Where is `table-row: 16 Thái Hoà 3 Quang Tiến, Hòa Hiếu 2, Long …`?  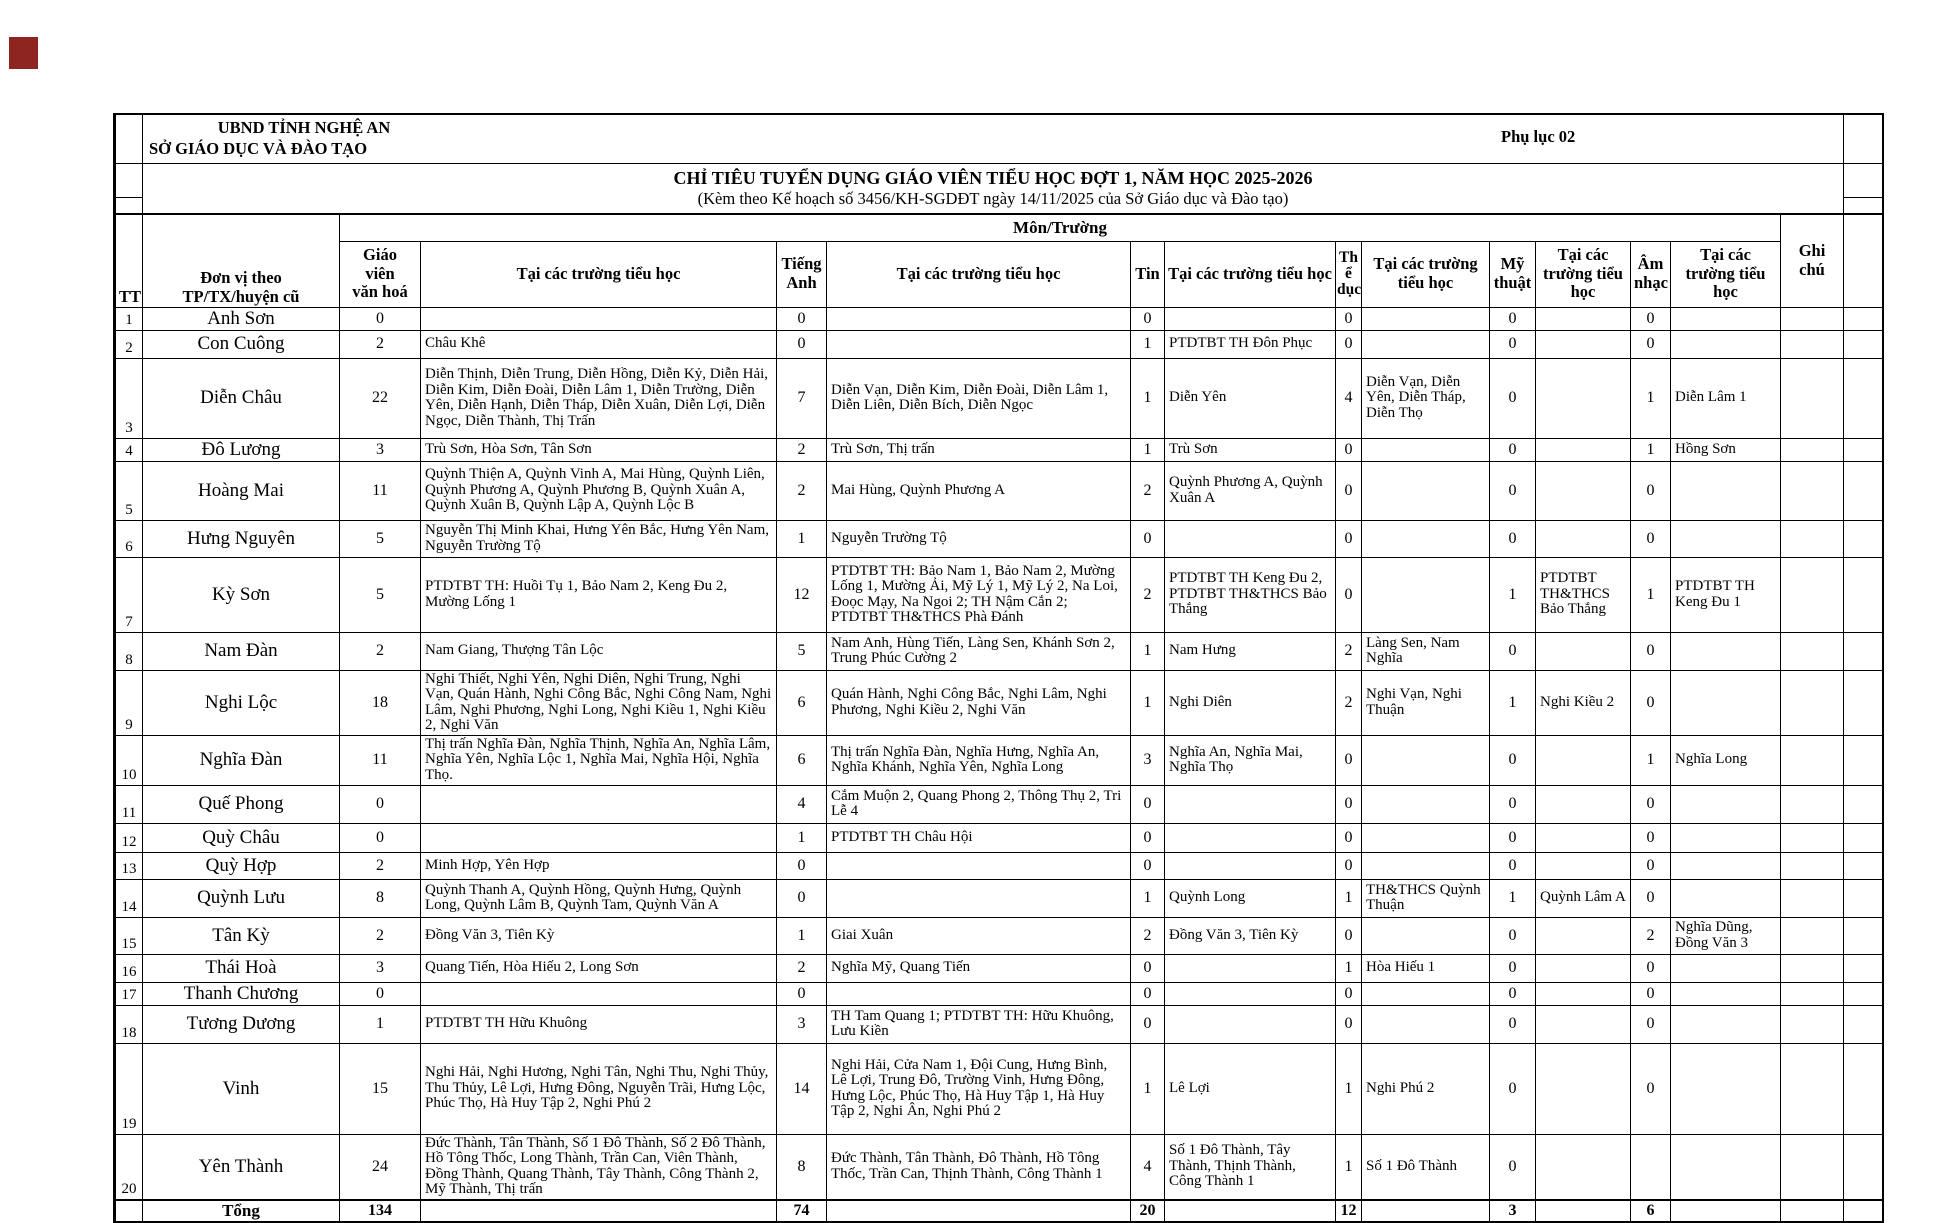
table-row: 16 Thái Hoà 3 Quang Tiến, Hòa Hiếu 2, Long … is located at coordinates (998, 968).